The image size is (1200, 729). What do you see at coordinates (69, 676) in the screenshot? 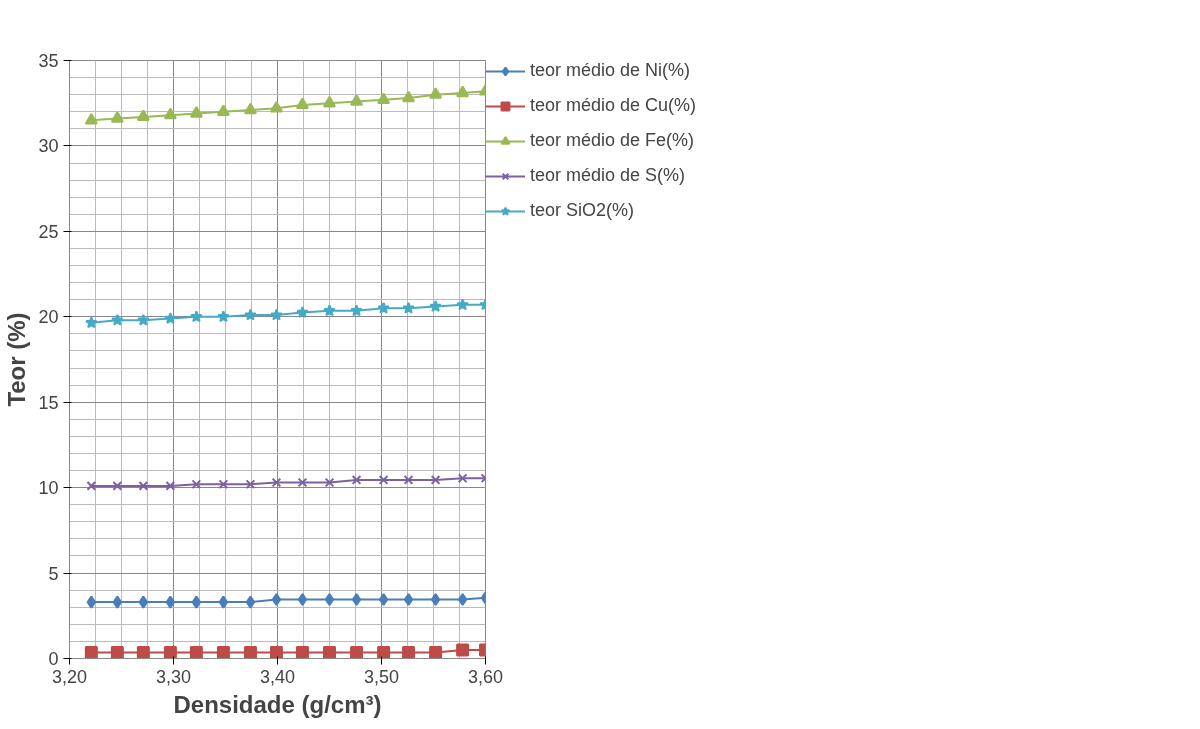
I see `x-tick-label: 3,20` at bounding box center [69, 676].